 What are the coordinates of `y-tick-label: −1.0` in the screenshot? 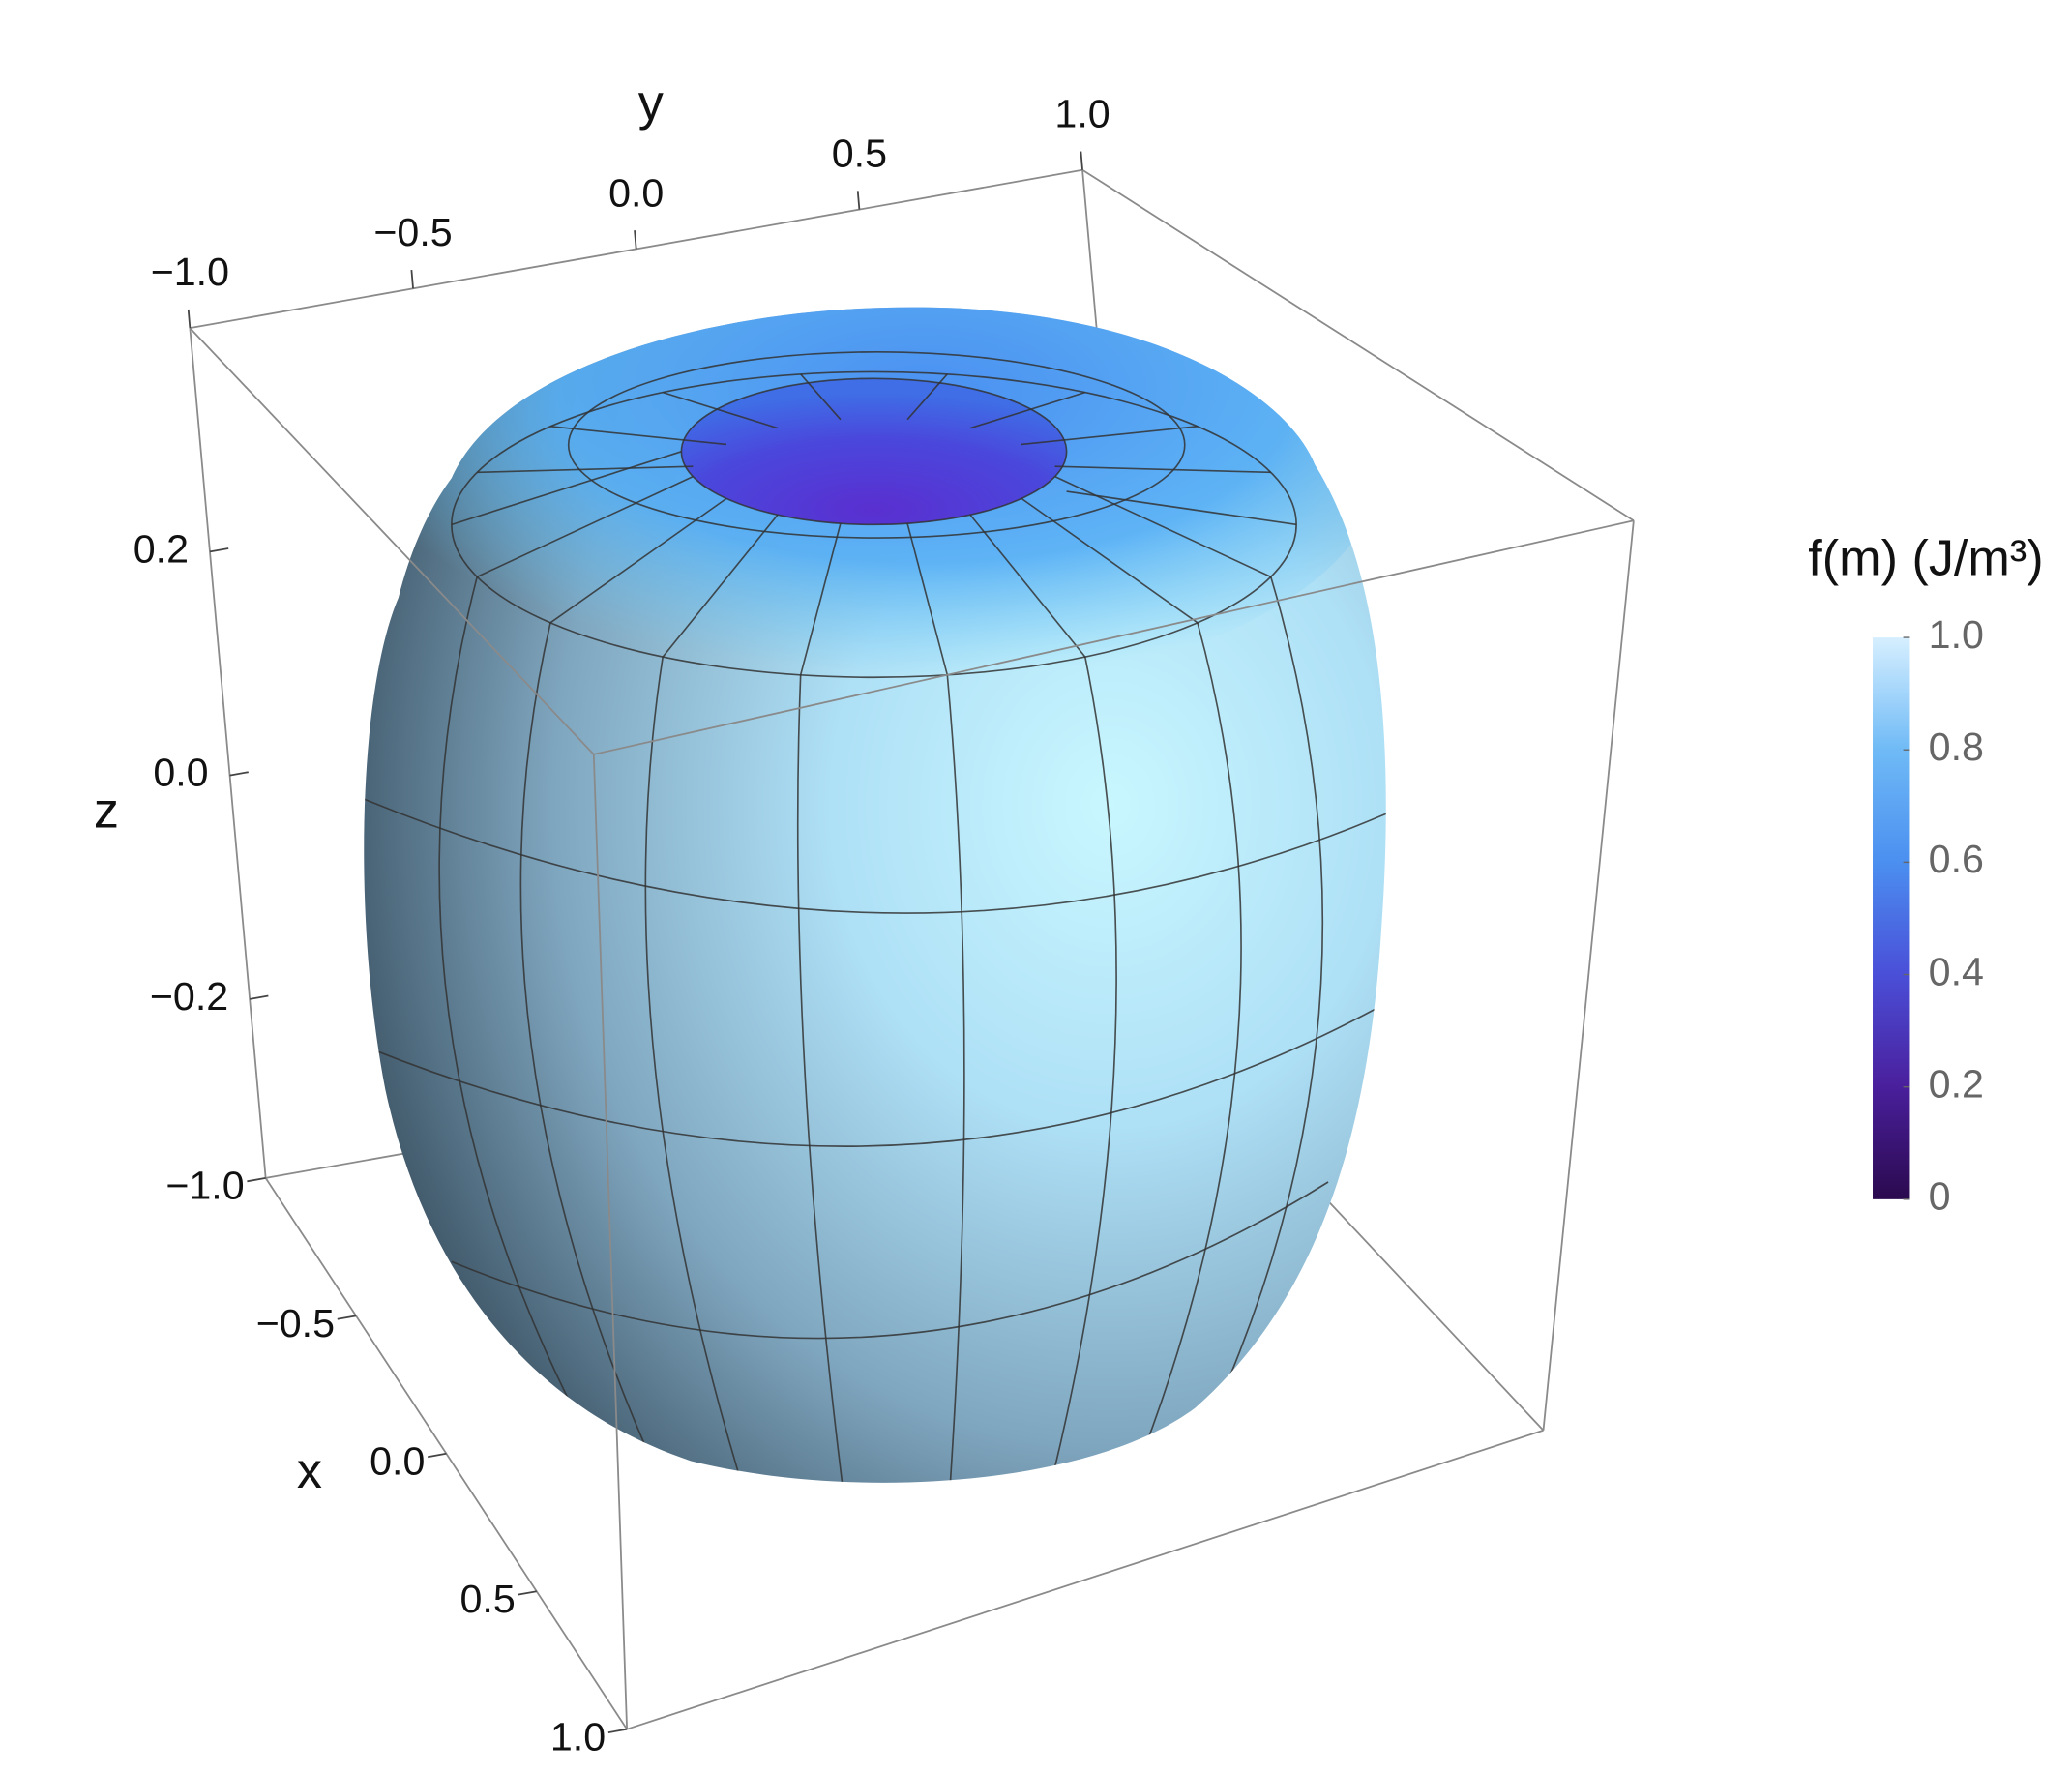 It's located at (190, 272).